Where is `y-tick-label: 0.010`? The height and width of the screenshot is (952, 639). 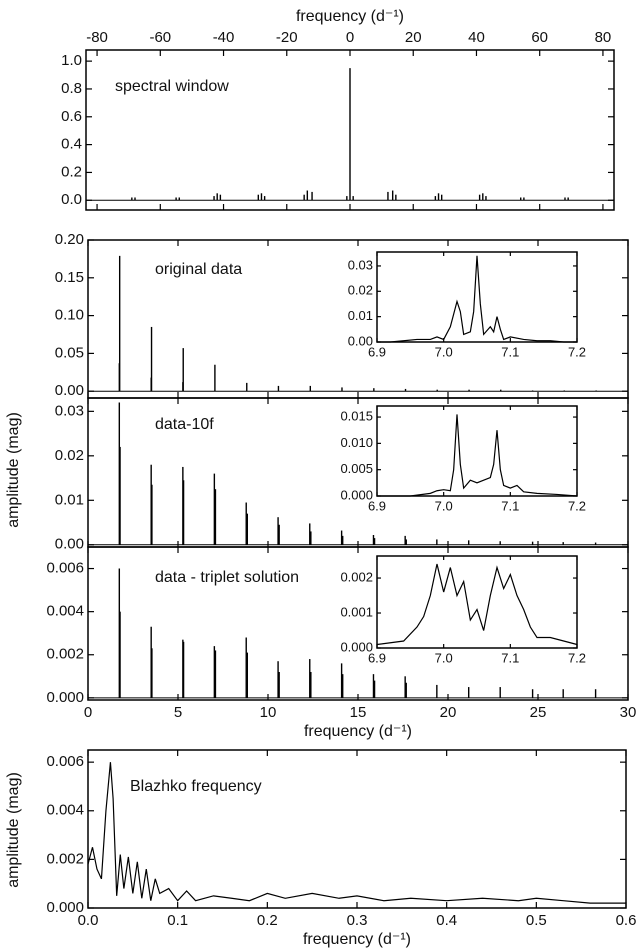 y-tick-label: 0.010 is located at coordinates (356, 442).